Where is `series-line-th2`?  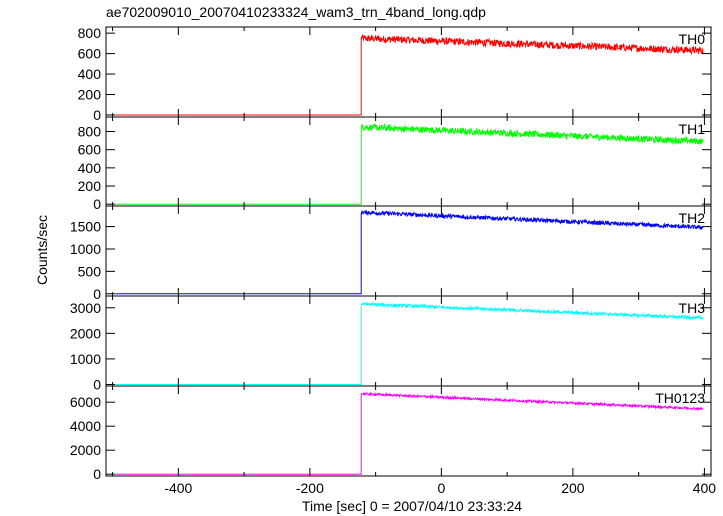 series-line-th2 is located at coordinates (409, 252).